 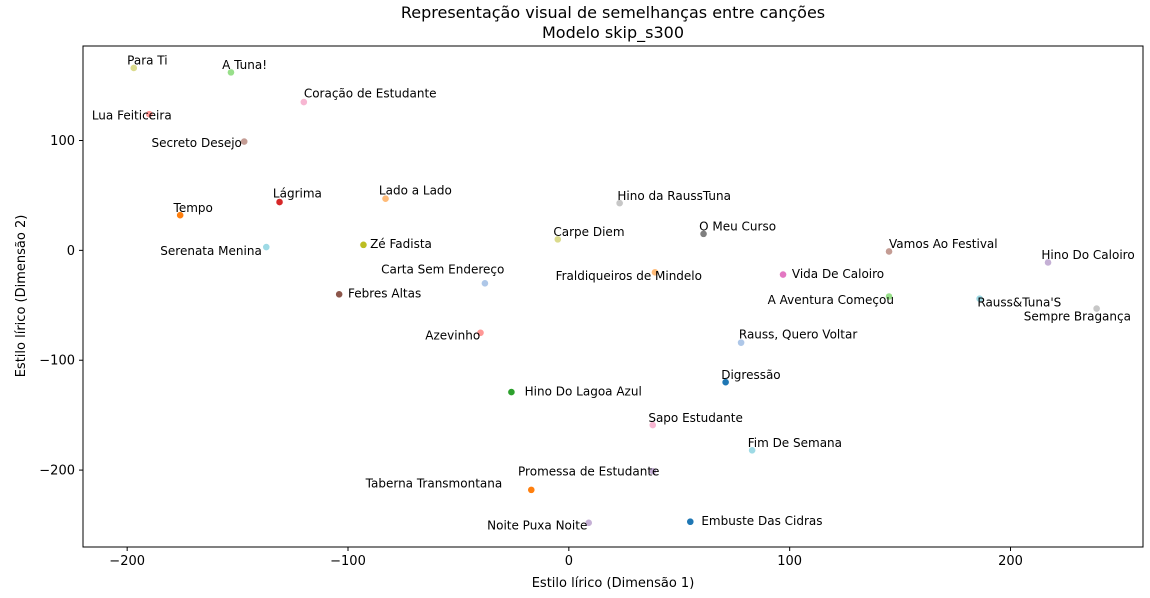 I want to click on x-tick-label: 0, so click(x=569, y=561).